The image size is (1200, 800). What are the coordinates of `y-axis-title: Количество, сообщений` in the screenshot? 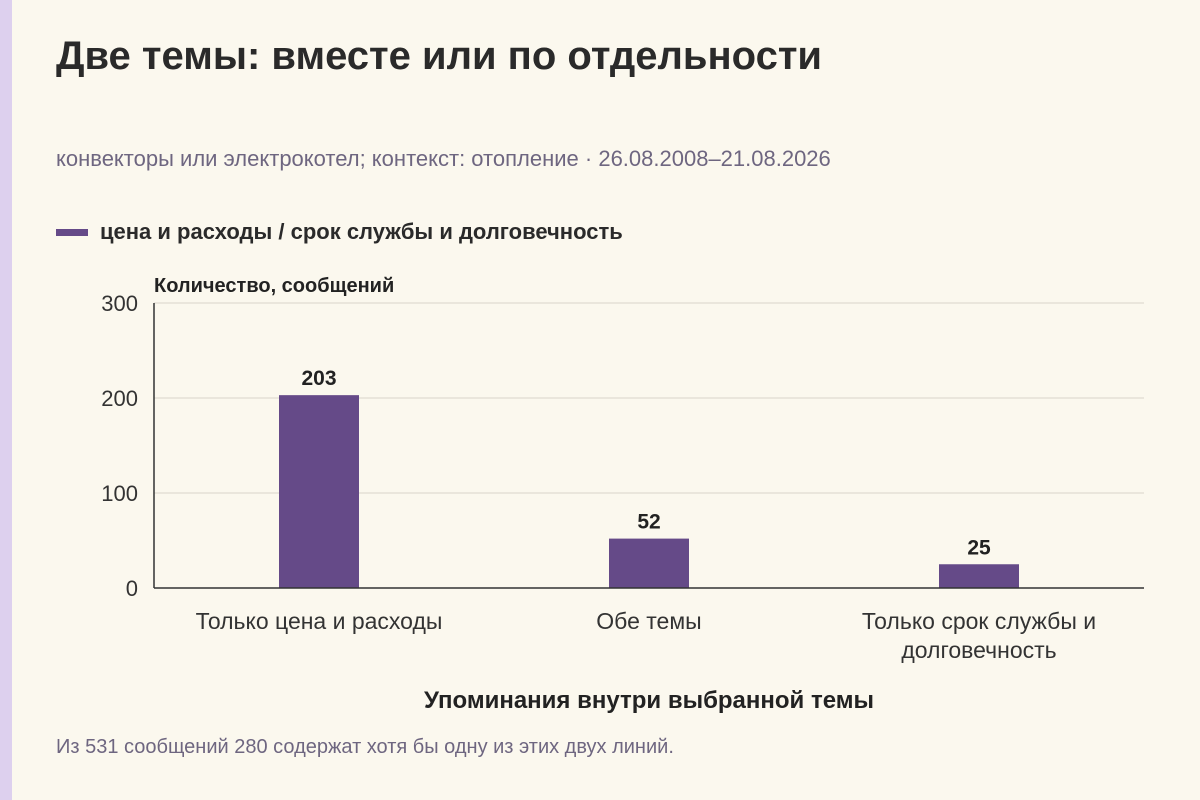 It's located at (274, 286).